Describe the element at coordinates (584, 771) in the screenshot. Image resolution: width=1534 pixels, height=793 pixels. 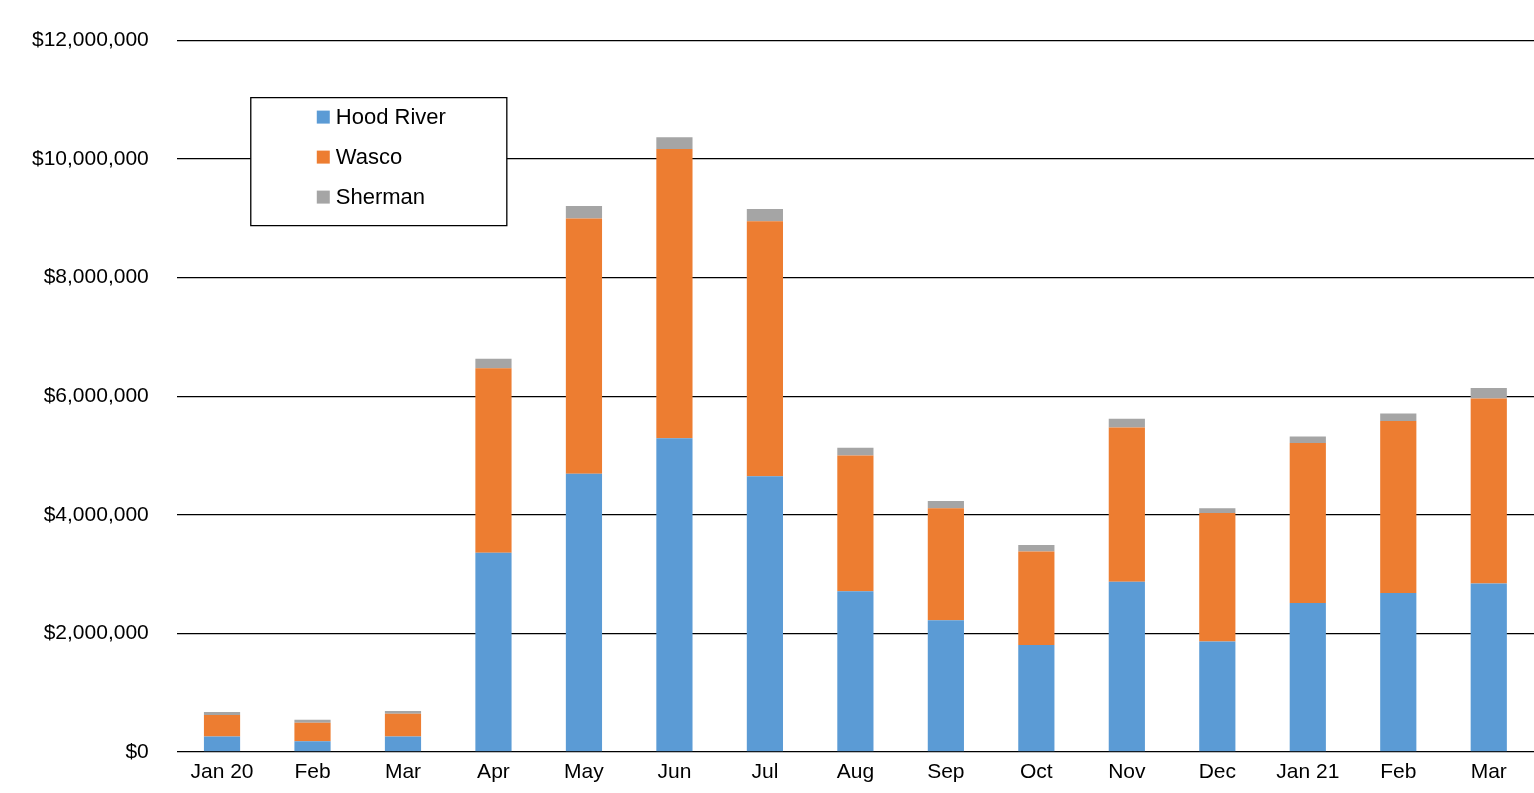
I see `x-tick-label: May` at that location.